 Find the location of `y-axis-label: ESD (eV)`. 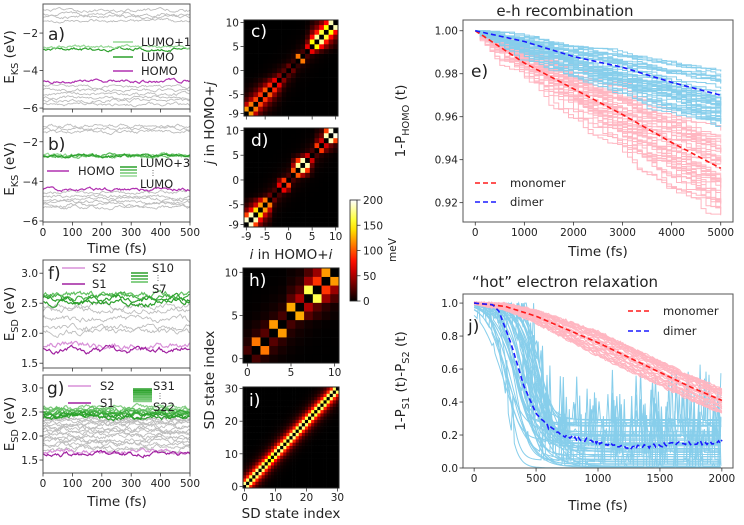

y-axis-label: ESD (eV) is located at coordinates (11, 424).